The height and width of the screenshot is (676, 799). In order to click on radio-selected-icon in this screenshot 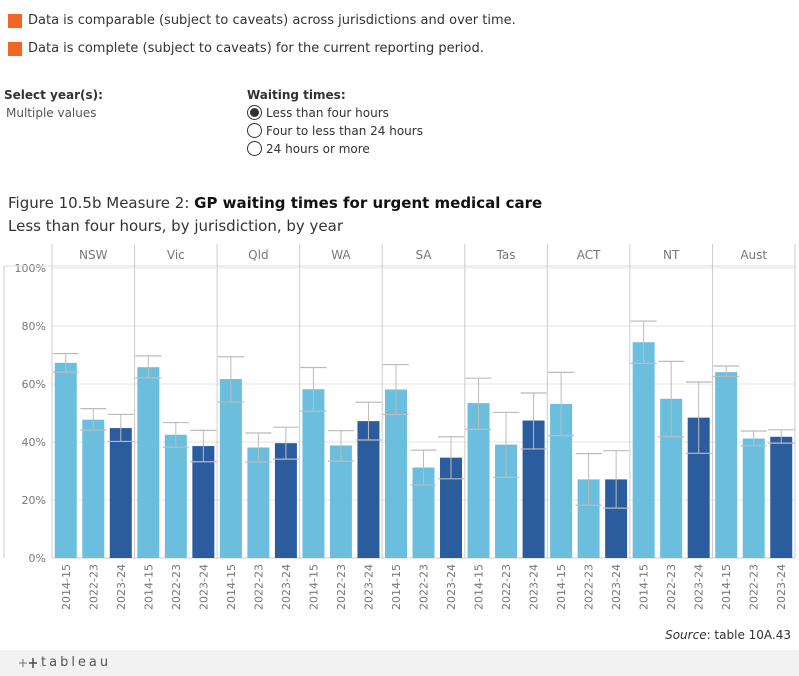, I will do `click(254, 112)`.